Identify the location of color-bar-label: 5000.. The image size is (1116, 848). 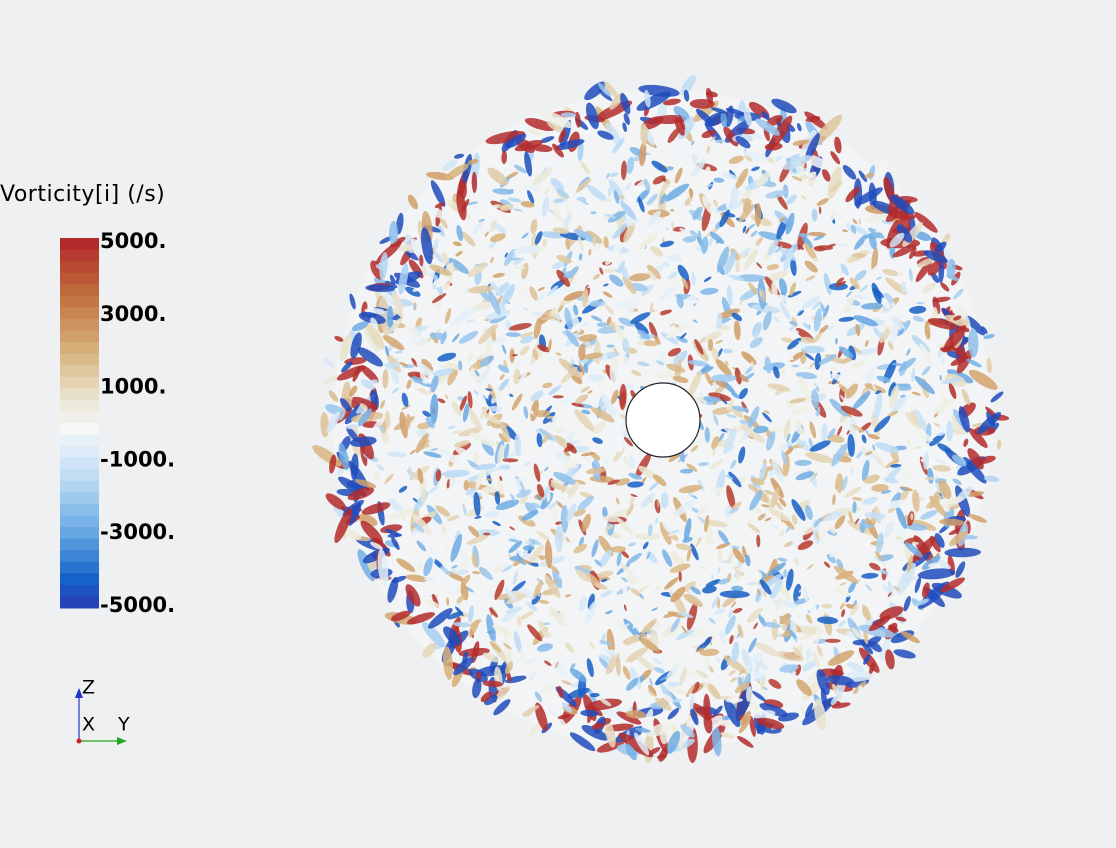
(133, 241).